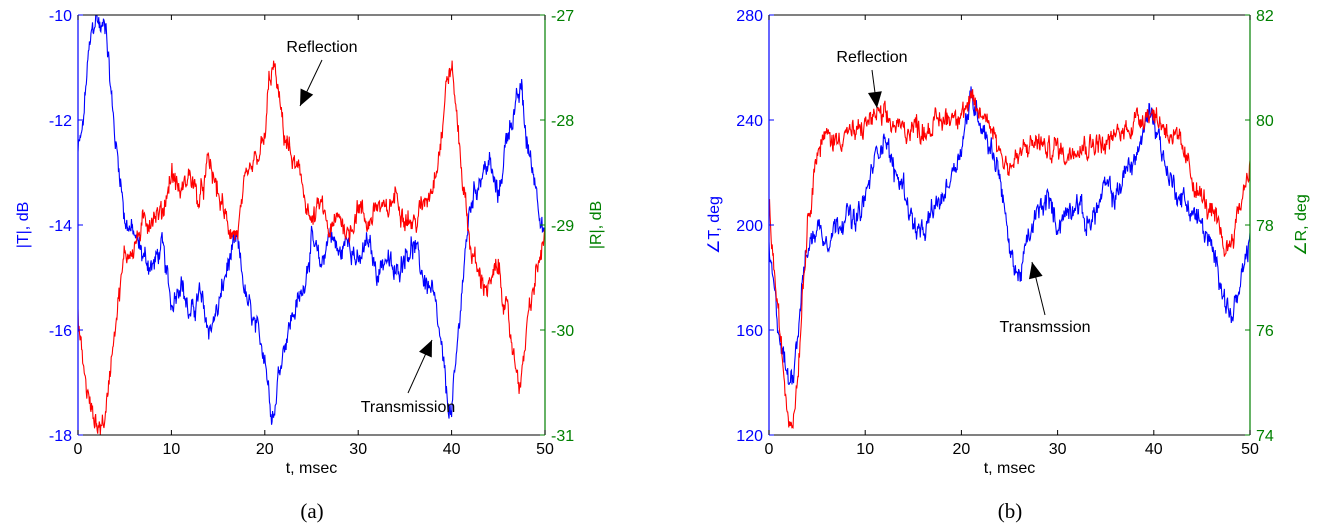  Describe the element at coordinates (1265, 16) in the screenshot. I see `y-right-tick-label: 82` at that location.